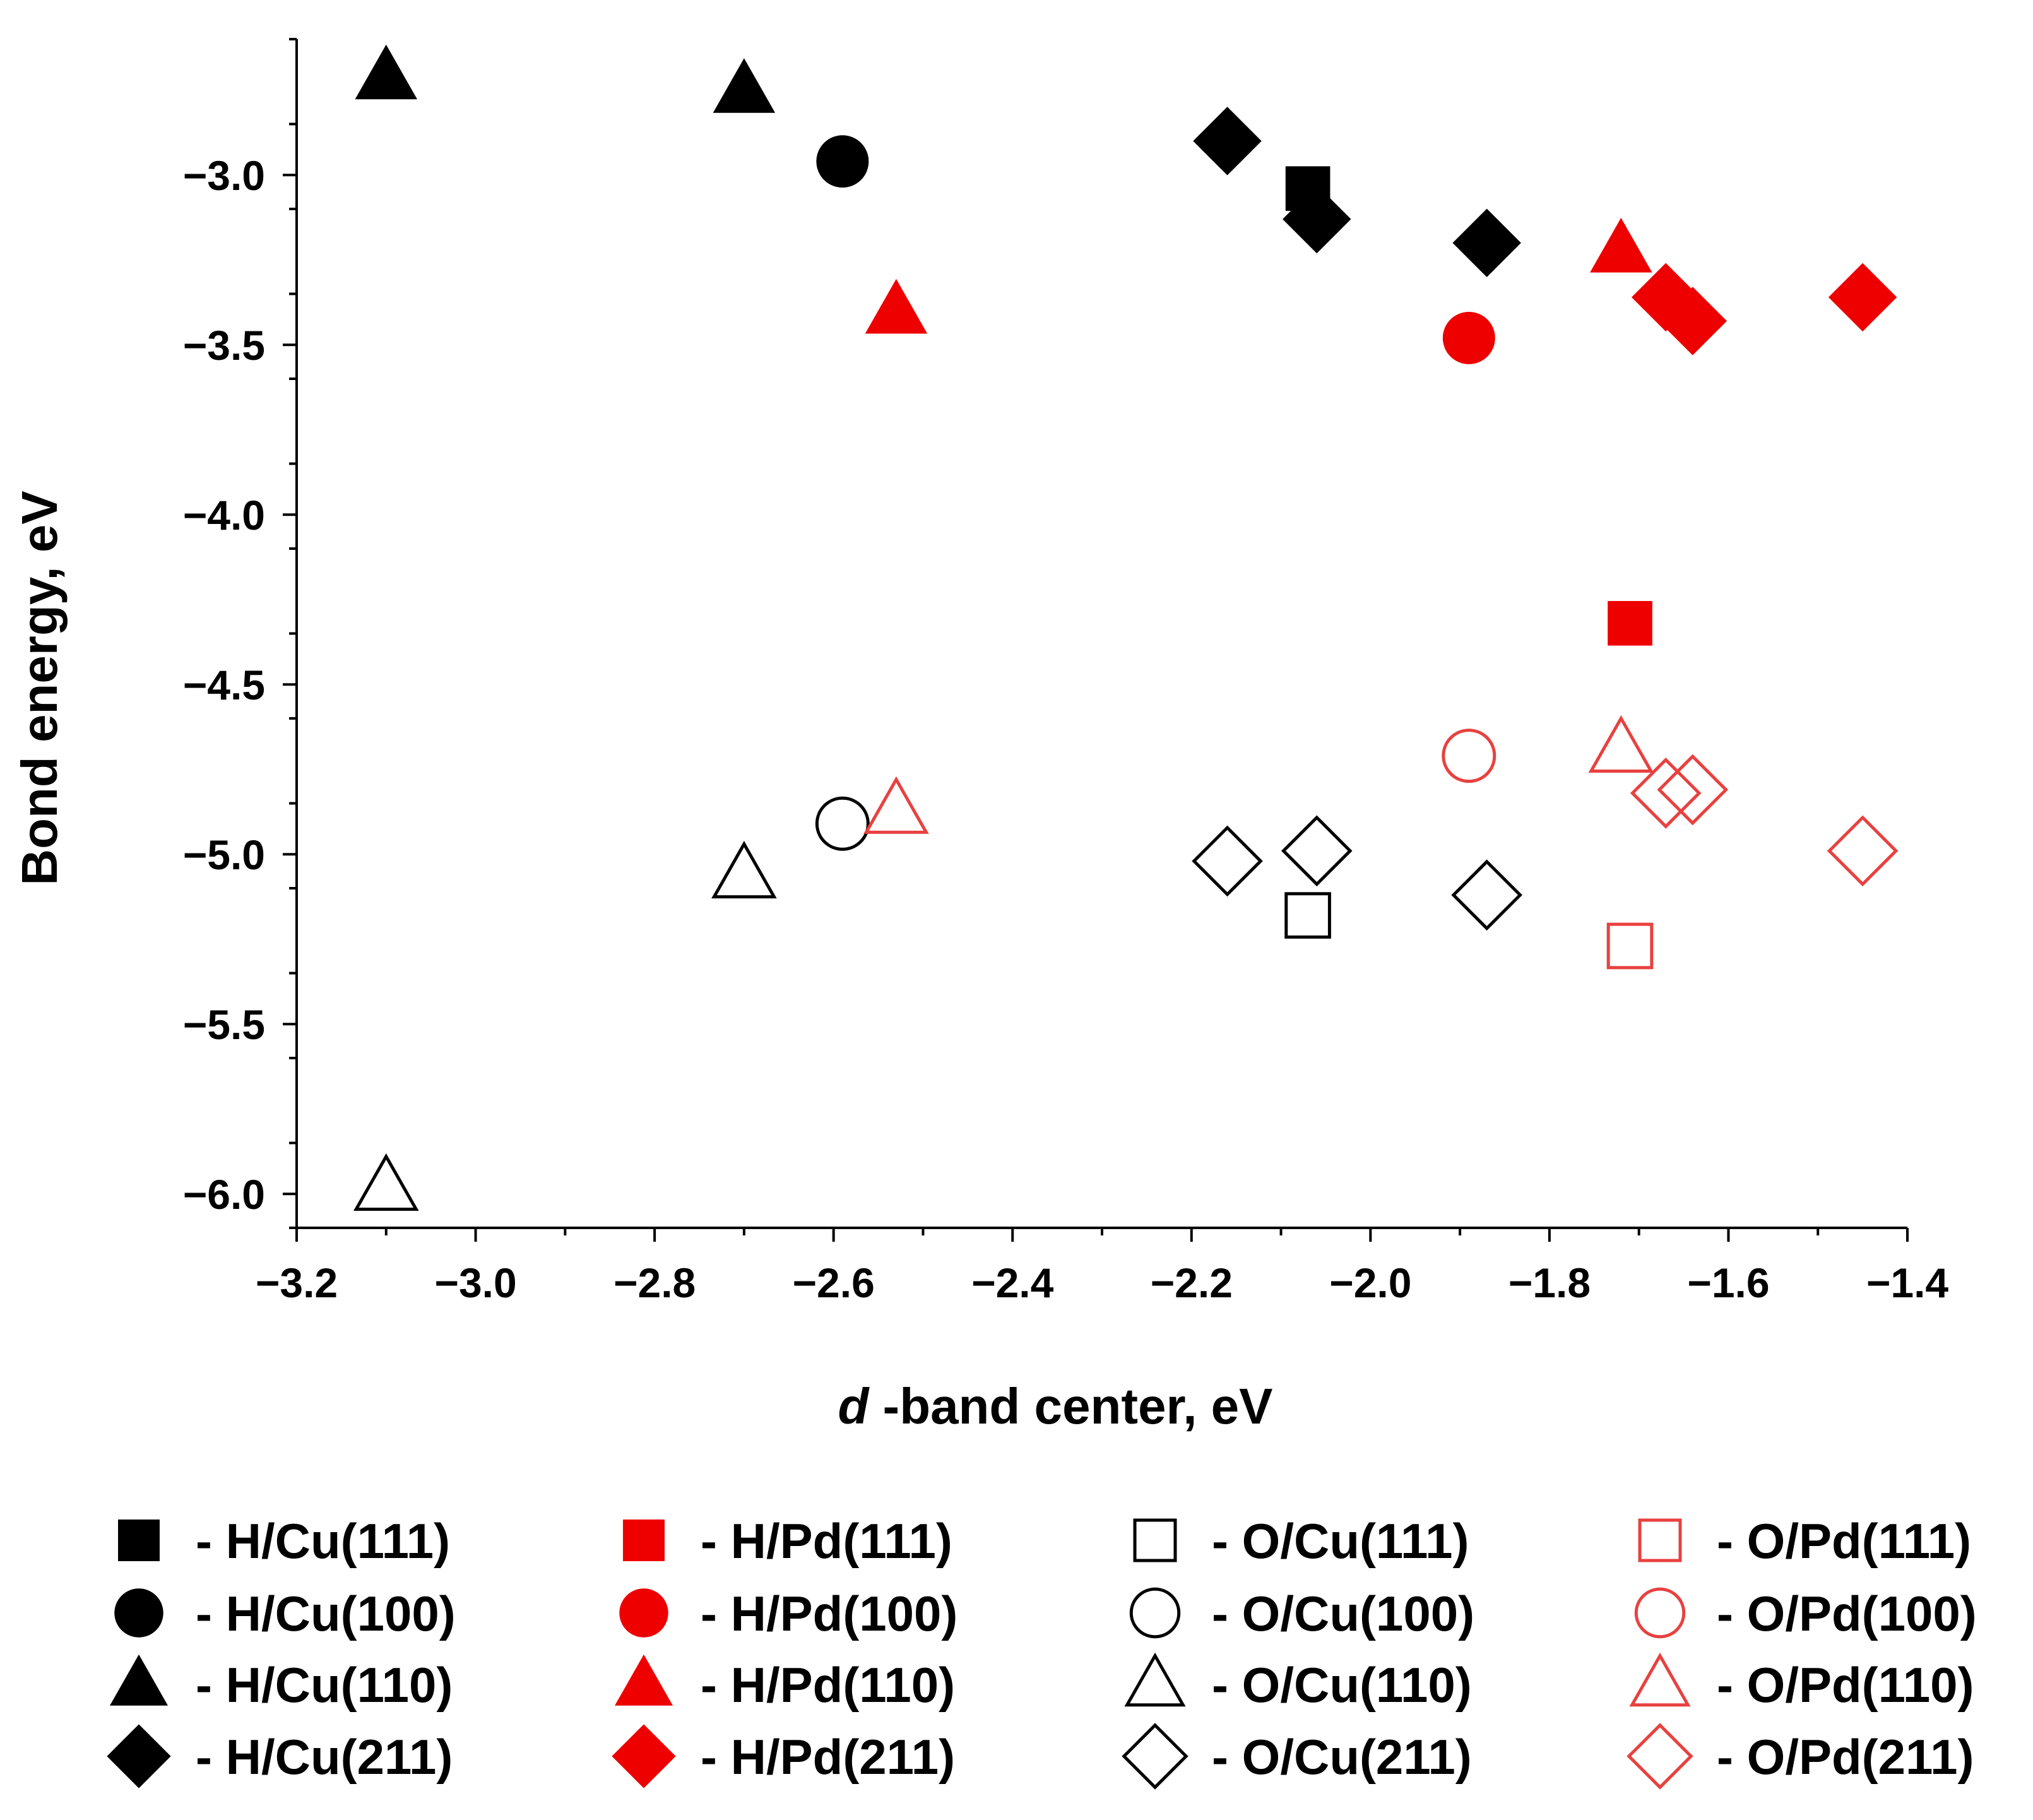 The height and width of the screenshot is (1820, 2033). Describe the element at coordinates (828, 1757) in the screenshot. I see `legend-label-h-pd-211: - H/Pd(211)` at that location.